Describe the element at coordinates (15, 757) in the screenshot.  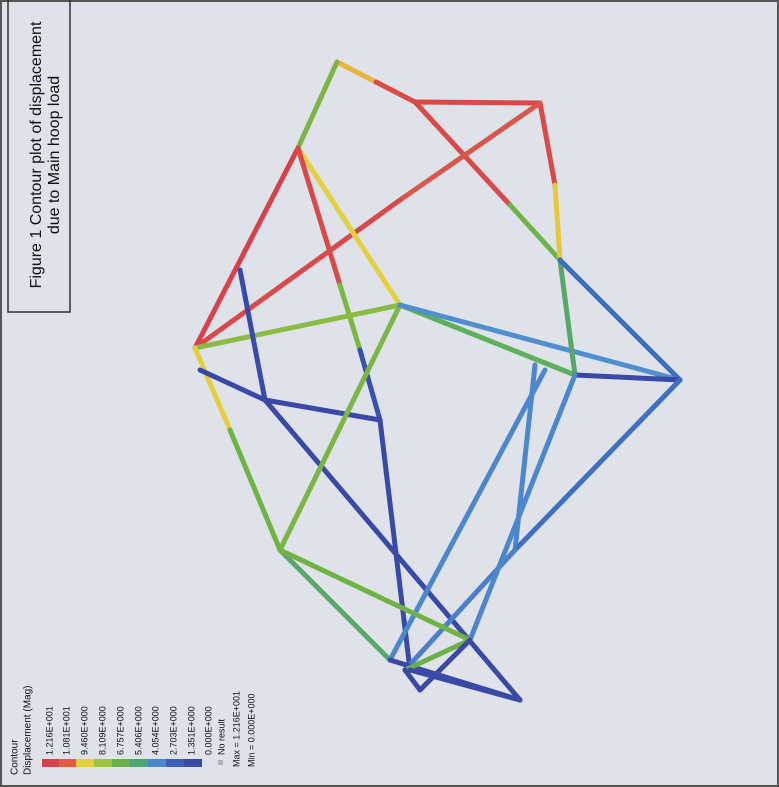
I see `legend-title: Contour` at that location.